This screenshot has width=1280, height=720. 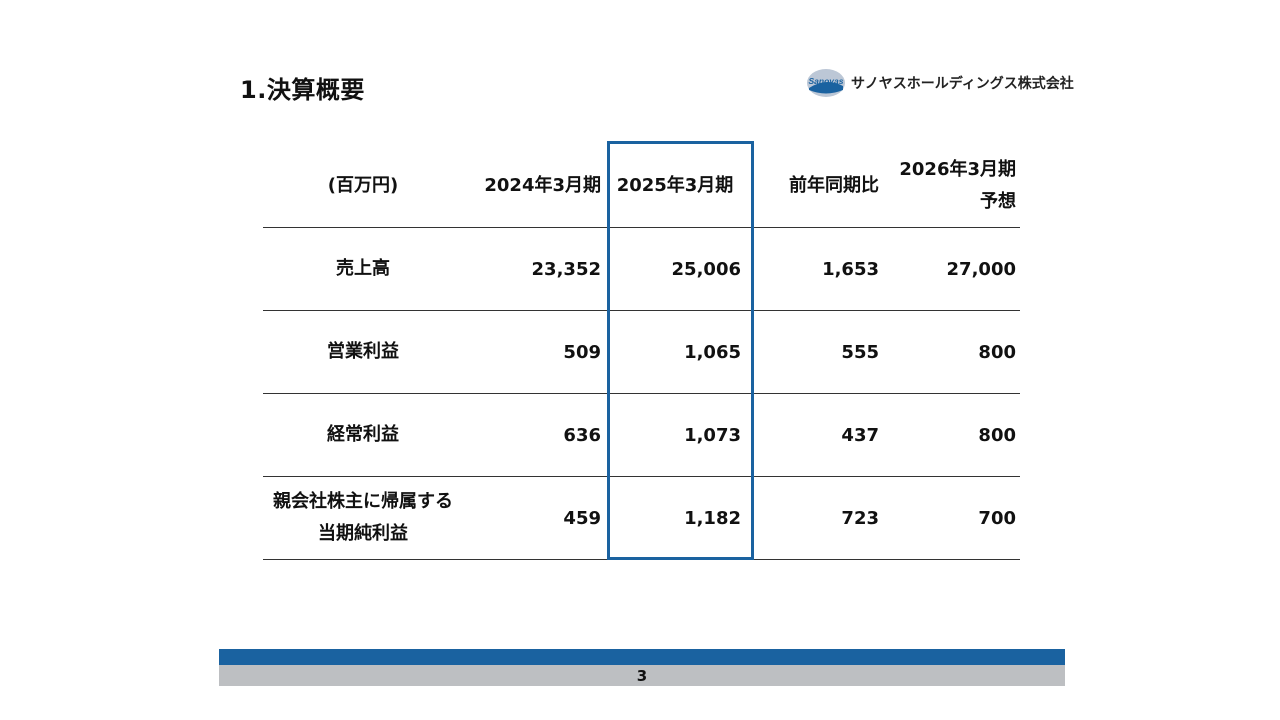 What do you see at coordinates (534, 435) in the screenshot?
I see `fy2024-cell: 636` at bounding box center [534, 435].